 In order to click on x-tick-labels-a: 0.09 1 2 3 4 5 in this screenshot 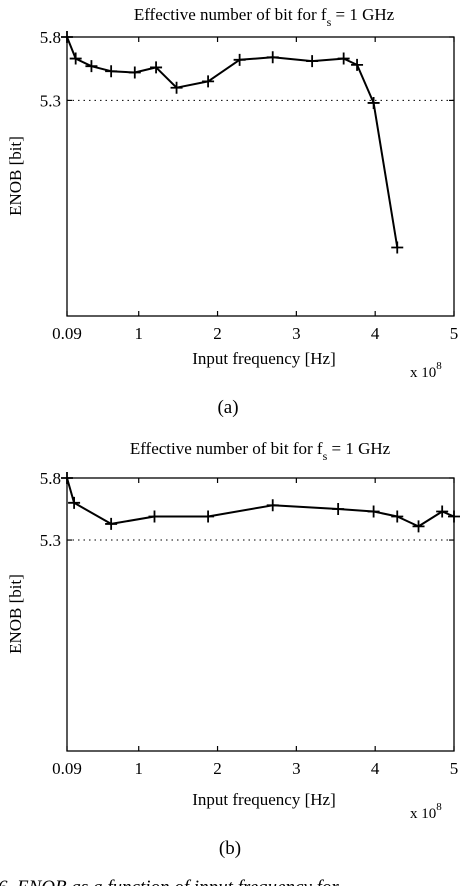, I will do `click(255, 333)`.